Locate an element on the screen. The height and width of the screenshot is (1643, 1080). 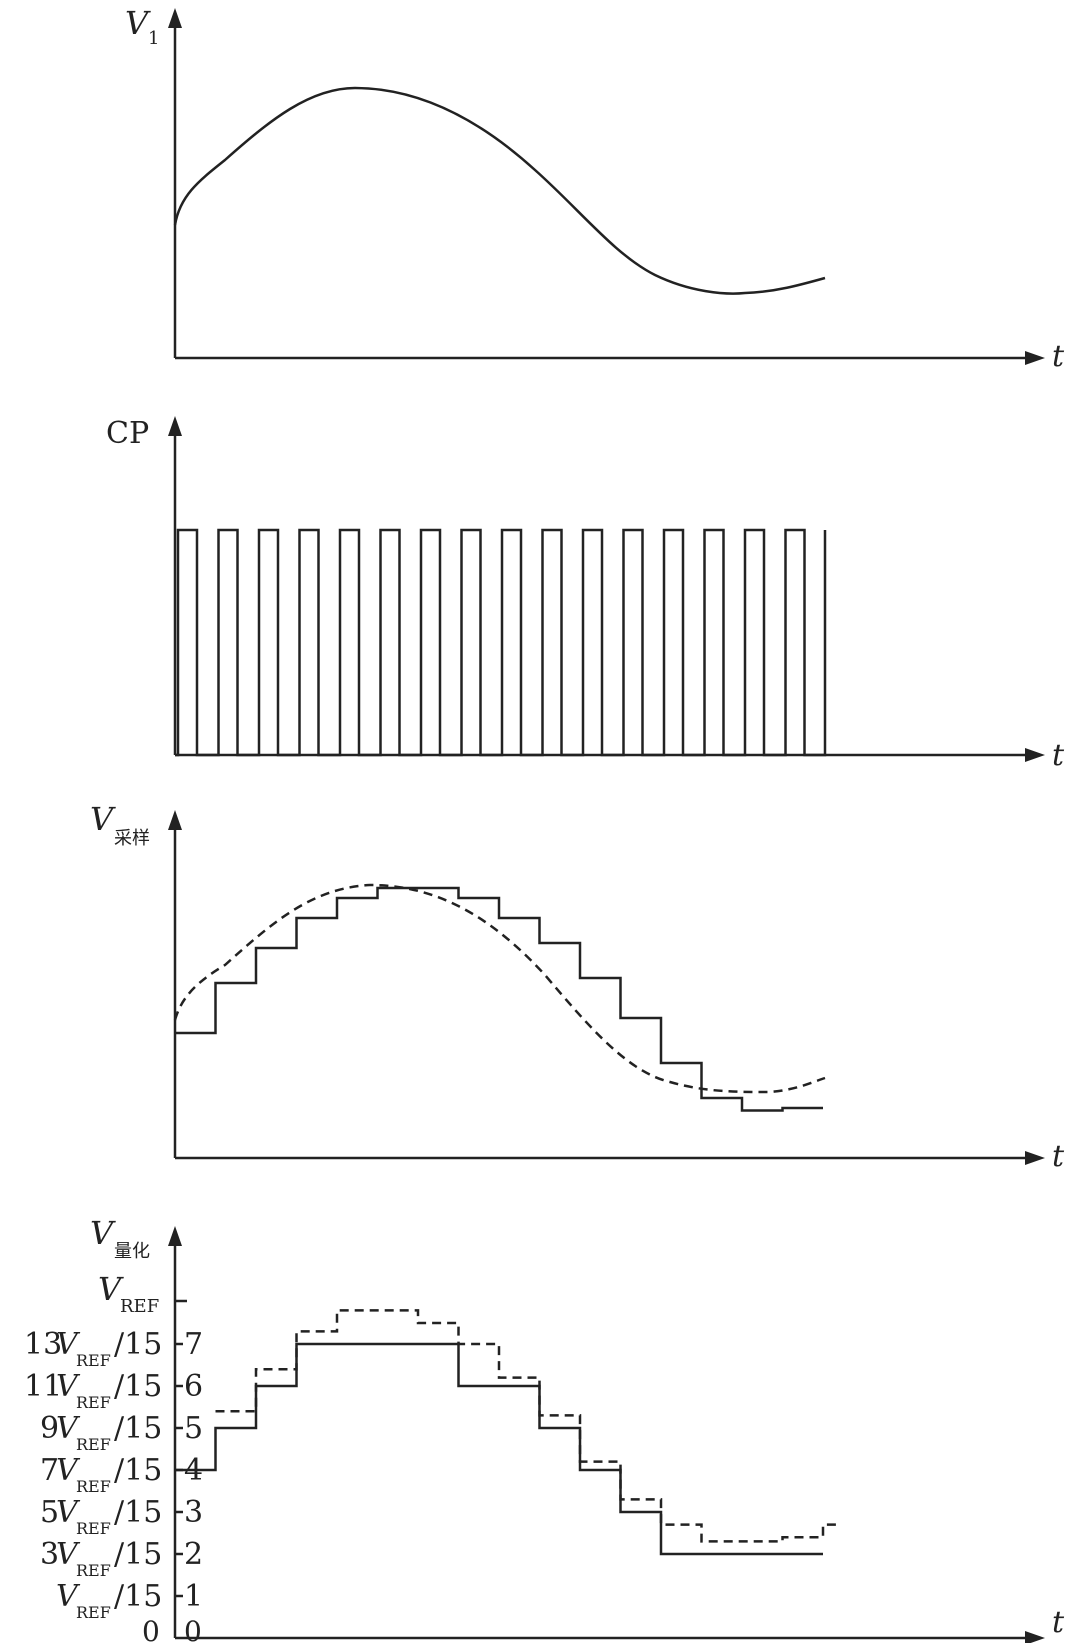
panel4-xlabel: t is located at coordinates (1058, 1622).